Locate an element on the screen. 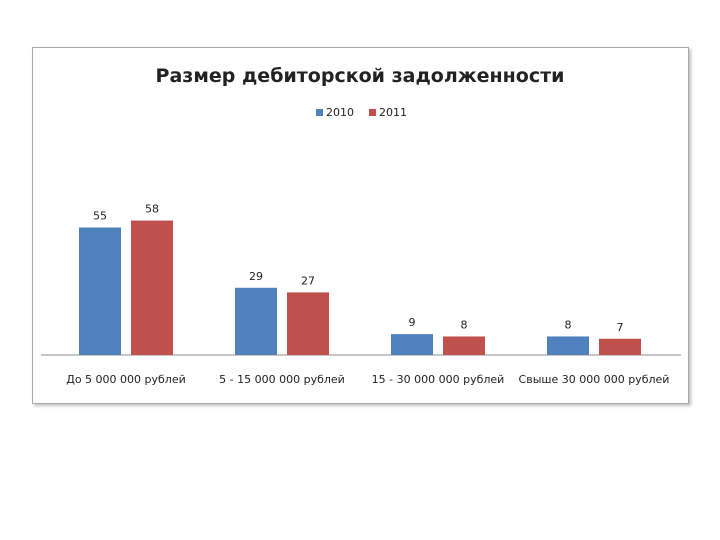 This screenshot has width=720, height=540. category-label-4: Свыше 30 000 000 рублей is located at coordinates (594, 379).